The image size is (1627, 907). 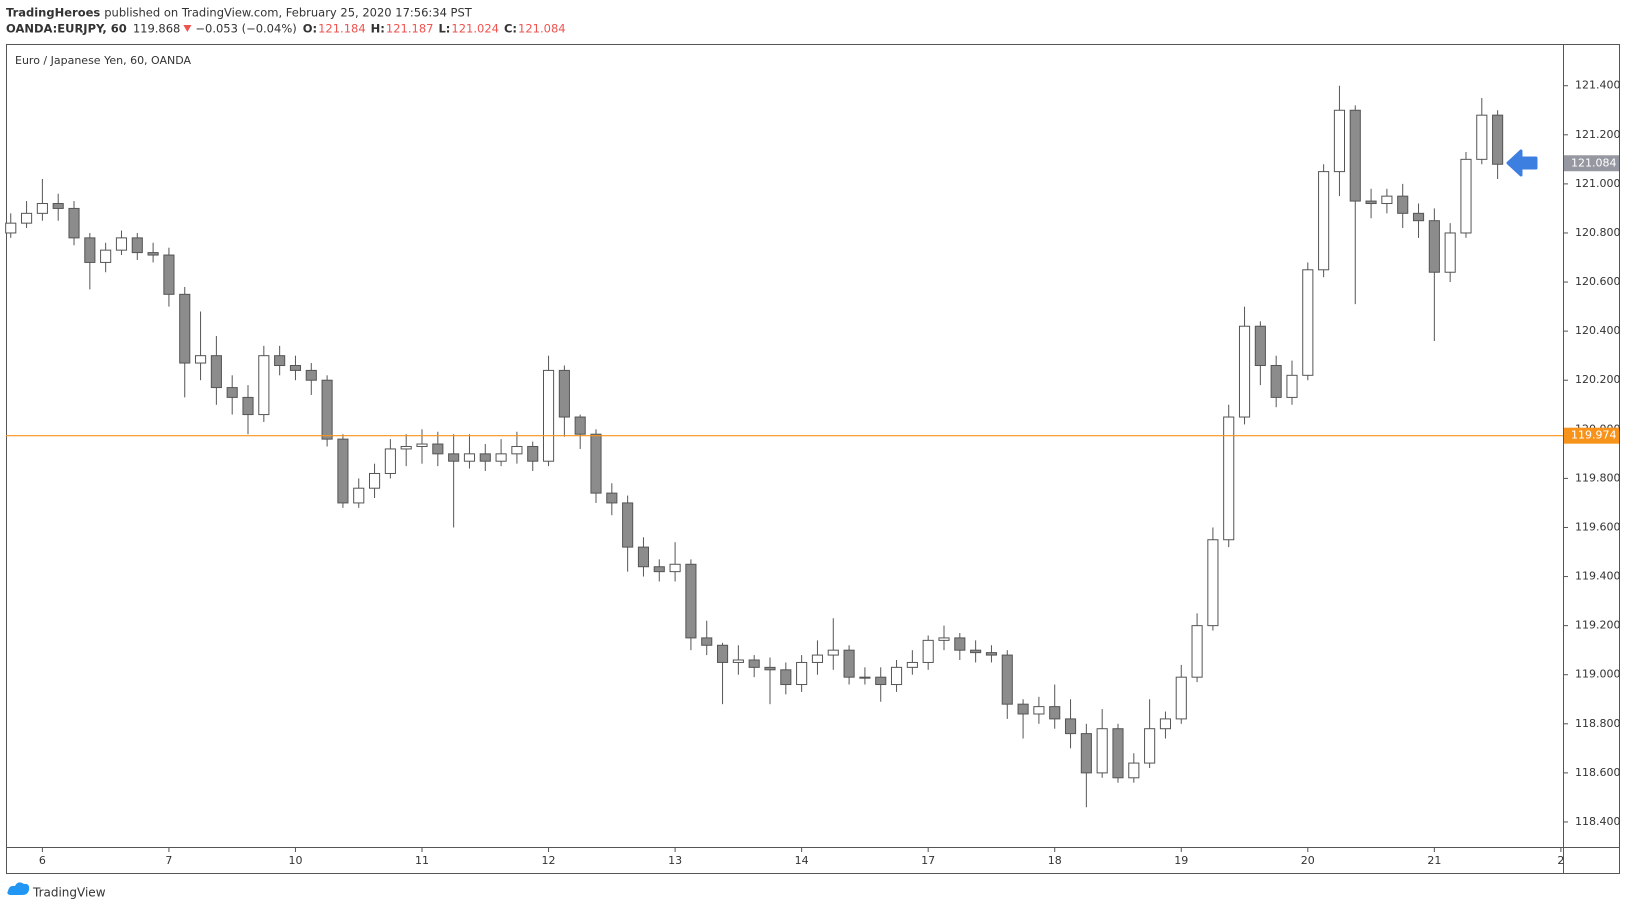 What do you see at coordinates (549, 860) in the screenshot?
I see `x-tick-label: 12` at bounding box center [549, 860].